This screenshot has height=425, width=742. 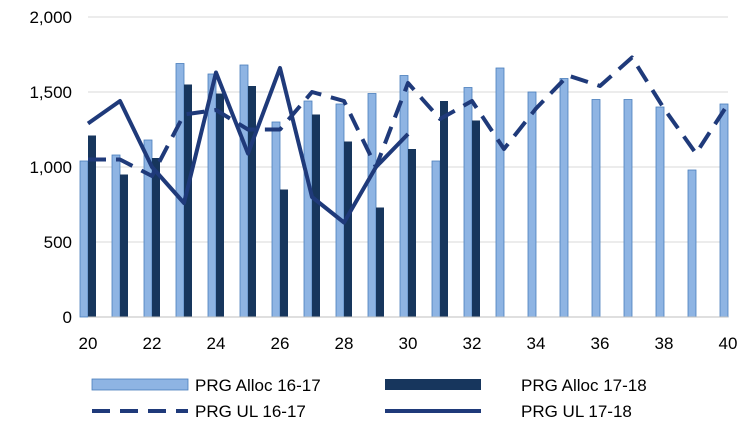 I want to click on legend-label: PRG UL 16-17, so click(x=250, y=411).